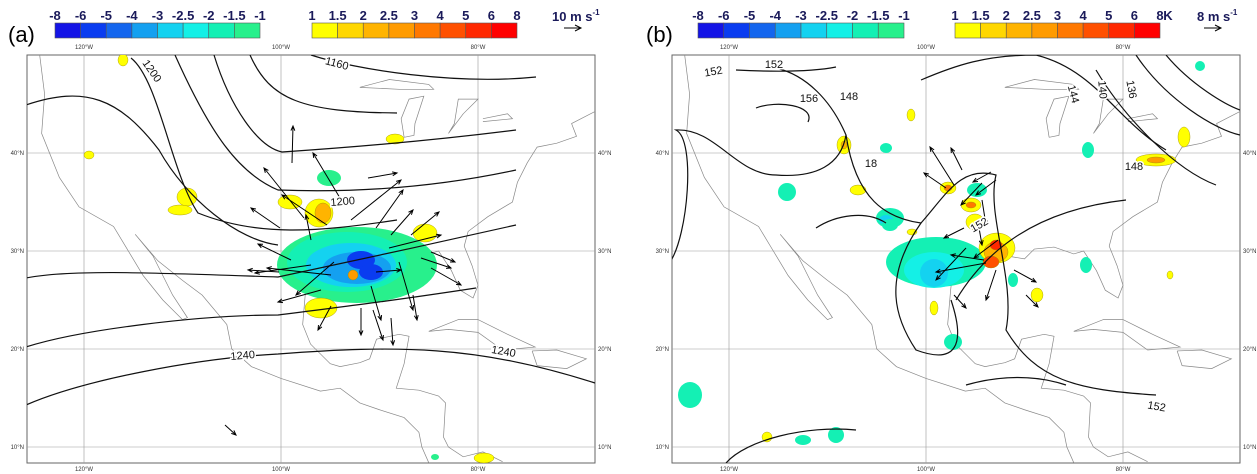  I want to click on colorbar-tick-label: 5, so click(465, 15).